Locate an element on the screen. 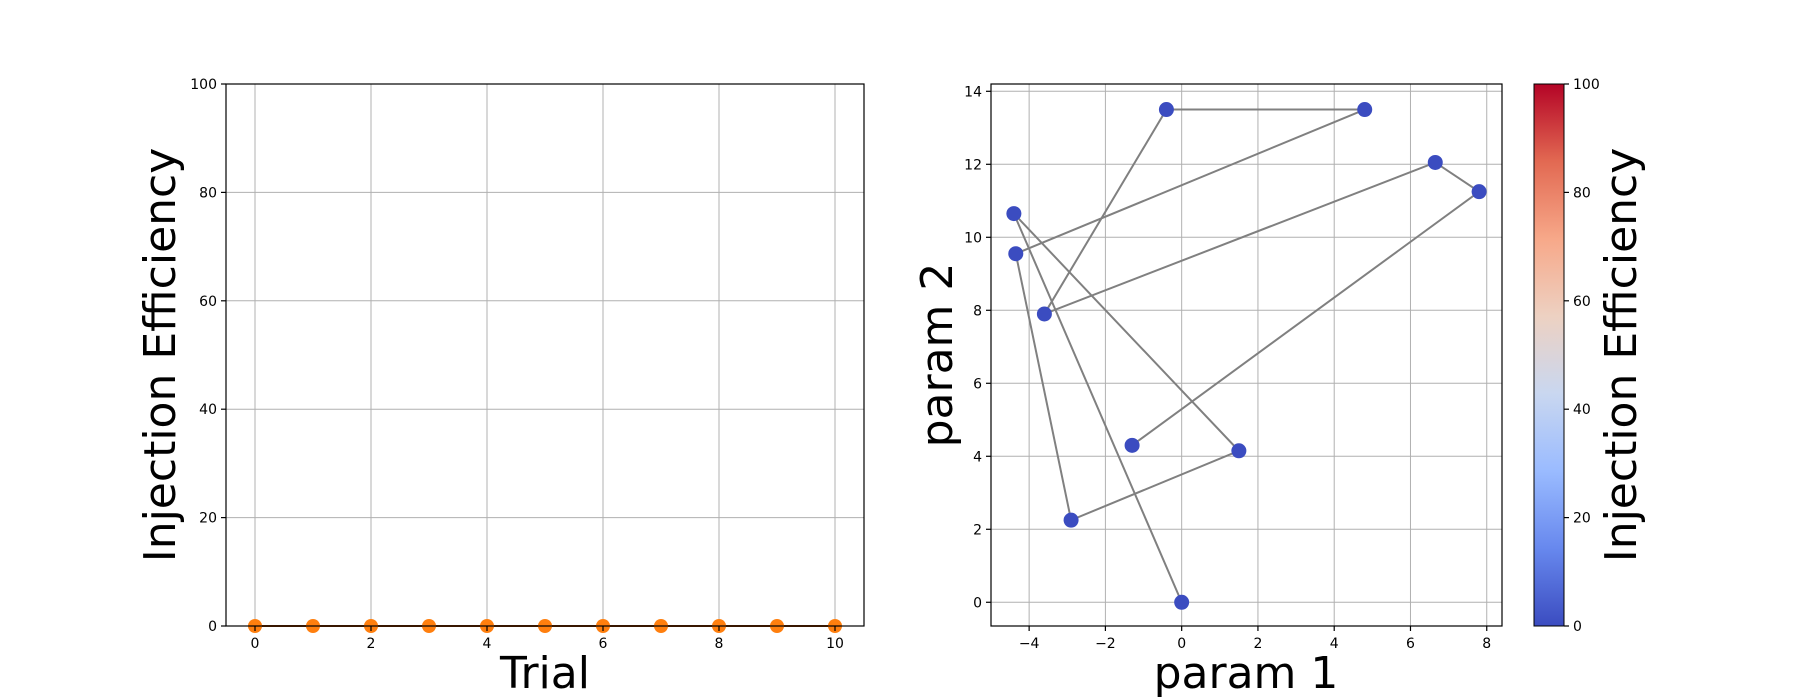  param-chart-ytick-label: 12 is located at coordinates (973, 165).